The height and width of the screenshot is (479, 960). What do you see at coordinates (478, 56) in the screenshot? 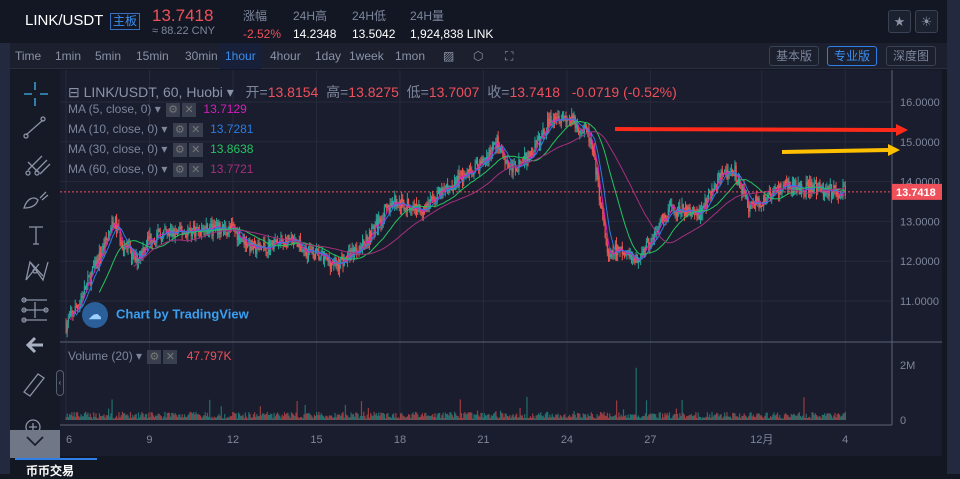
I see `settings-icon: ⬡` at bounding box center [478, 56].